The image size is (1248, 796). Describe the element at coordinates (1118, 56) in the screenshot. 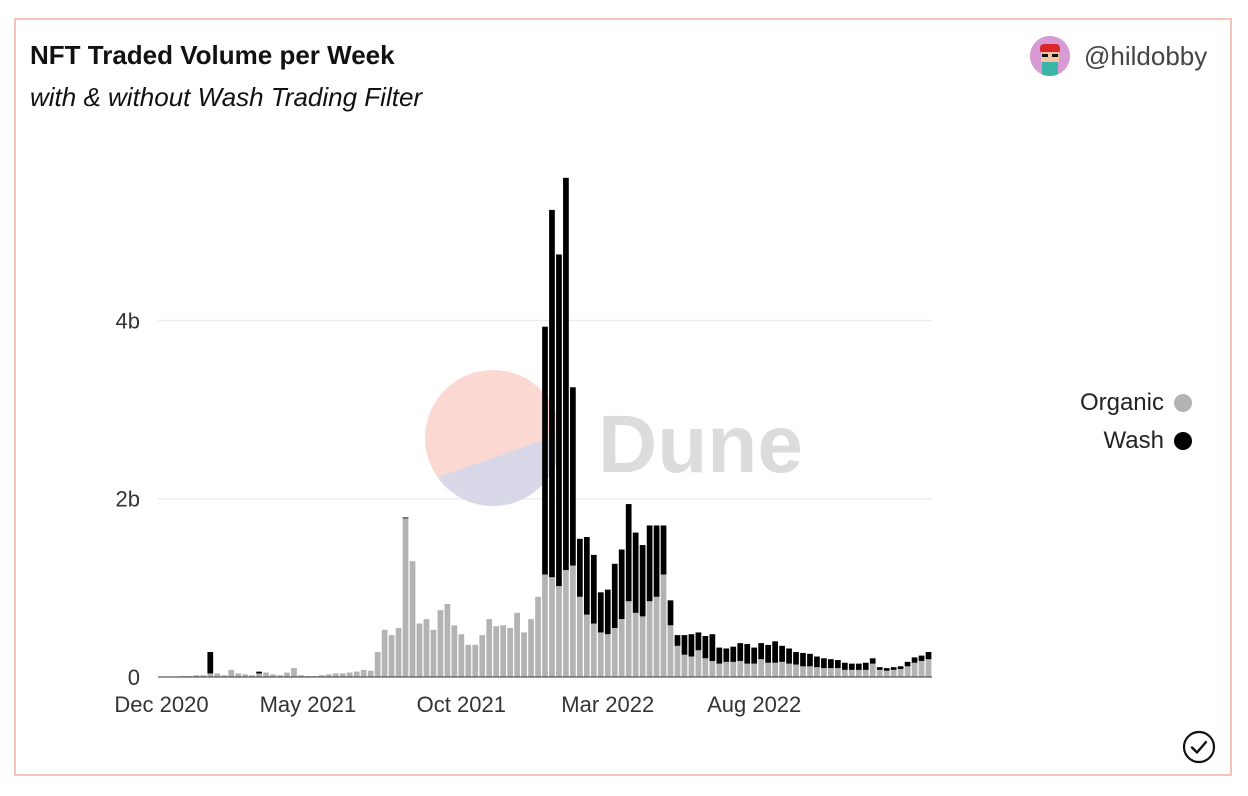

I see `author-badge: @hildobby` at that location.